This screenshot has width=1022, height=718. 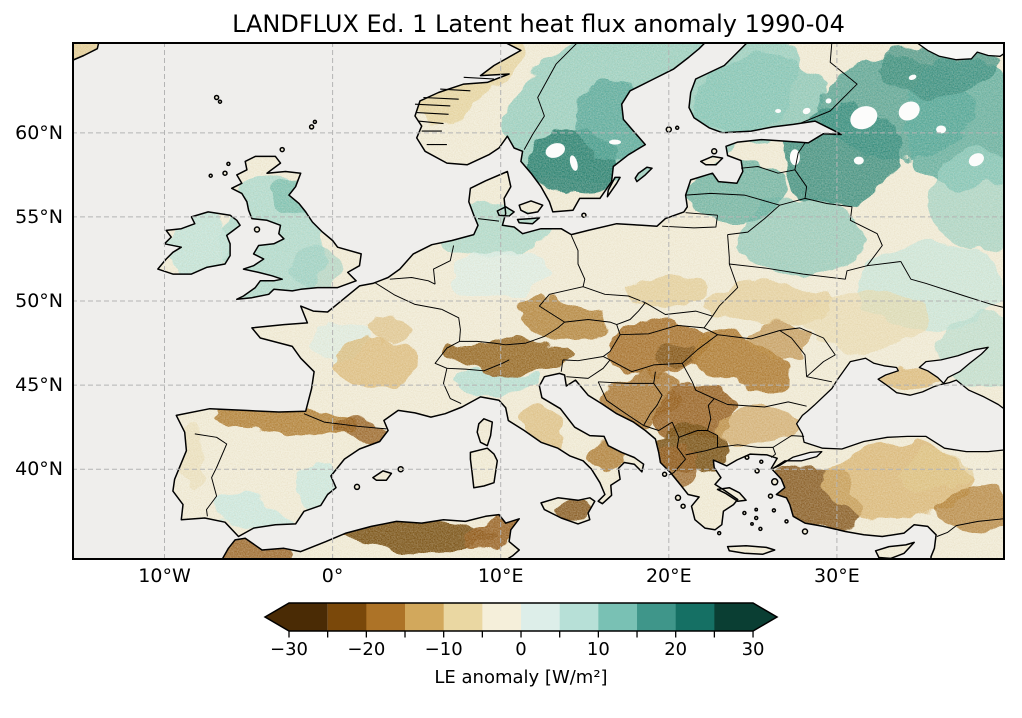 What do you see at coordinates (521, 649) in the screenshot?
I see `colorbar-tick-label: 0` at bounding box center [521, 649].